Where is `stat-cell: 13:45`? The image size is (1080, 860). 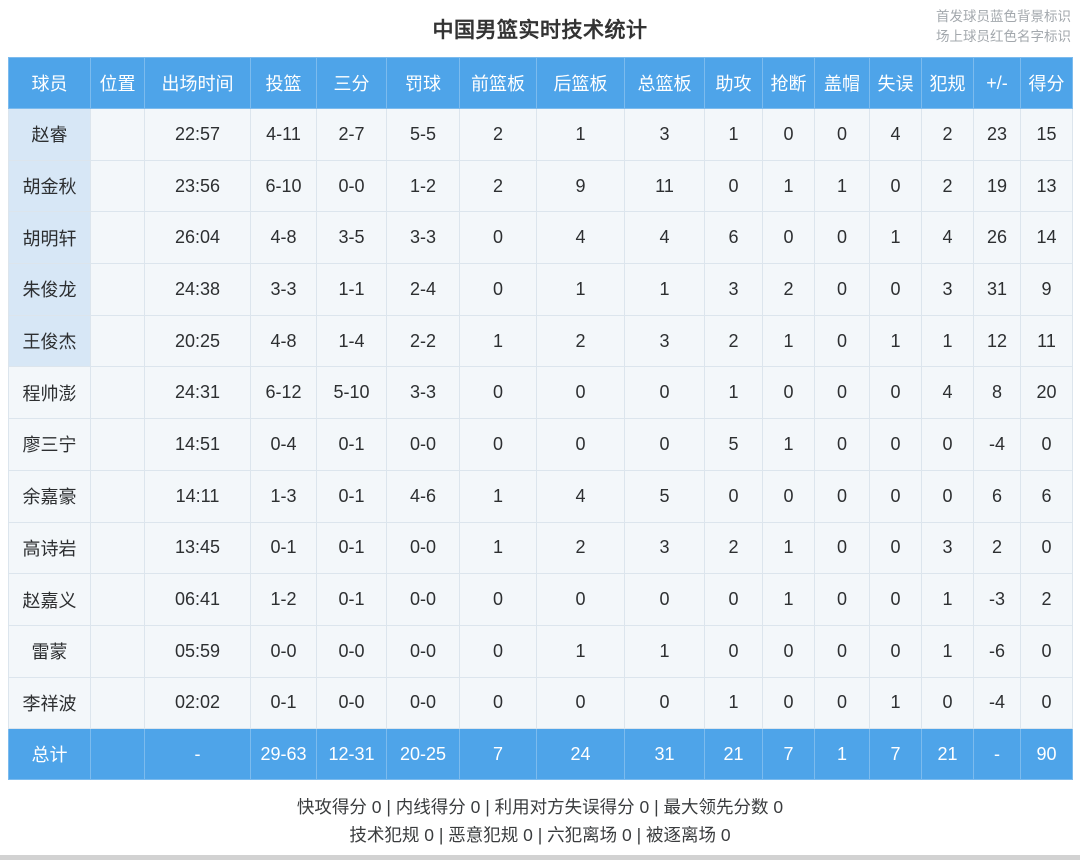 stat-cell: 13:45 is located at coordinates (197, 548).